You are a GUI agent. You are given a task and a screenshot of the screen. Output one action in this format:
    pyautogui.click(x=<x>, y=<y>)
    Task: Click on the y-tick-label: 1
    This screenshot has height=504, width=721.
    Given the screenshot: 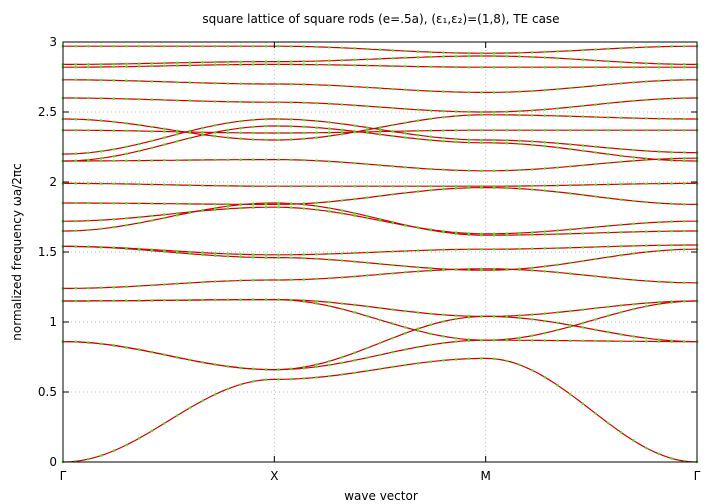 What is the action you would take?
    pyautogui.click(x=53, y=322)
    